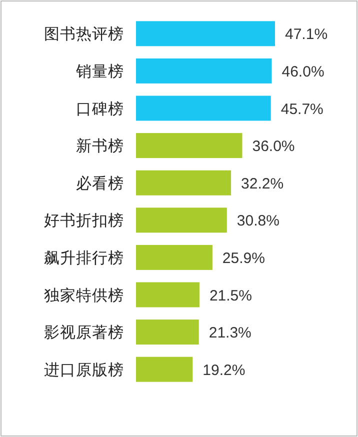 The width and height of the screenshot is (358, 437). I want to click on data-label: 46.0%, so click(303, 71).